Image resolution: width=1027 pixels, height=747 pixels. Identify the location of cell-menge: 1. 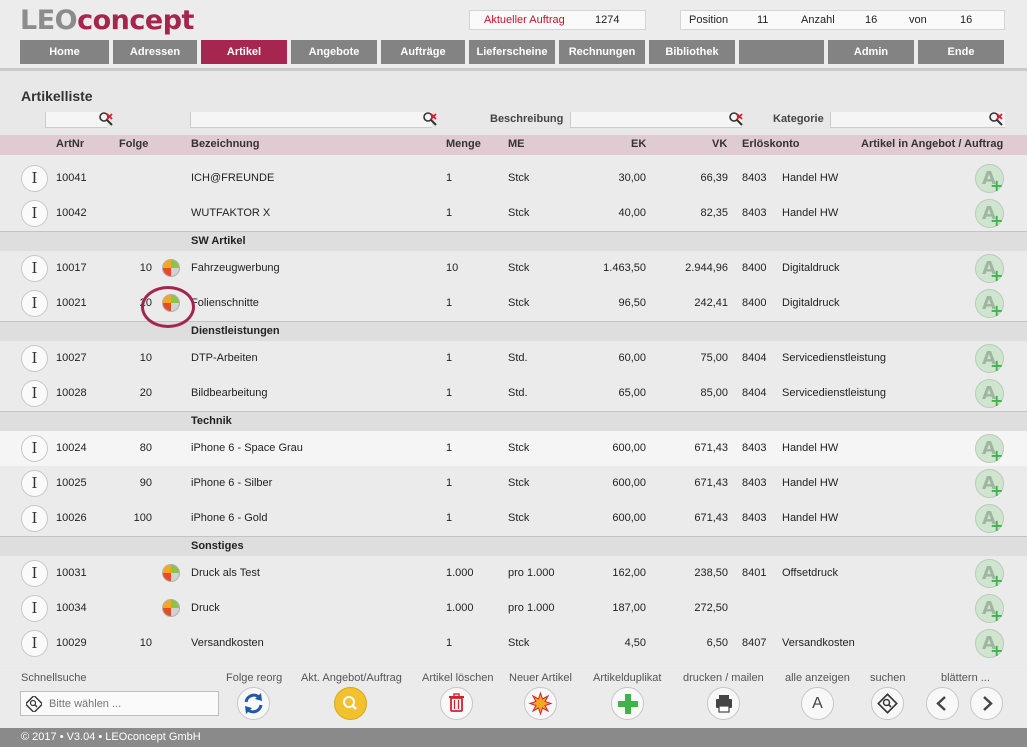
(449, 303).